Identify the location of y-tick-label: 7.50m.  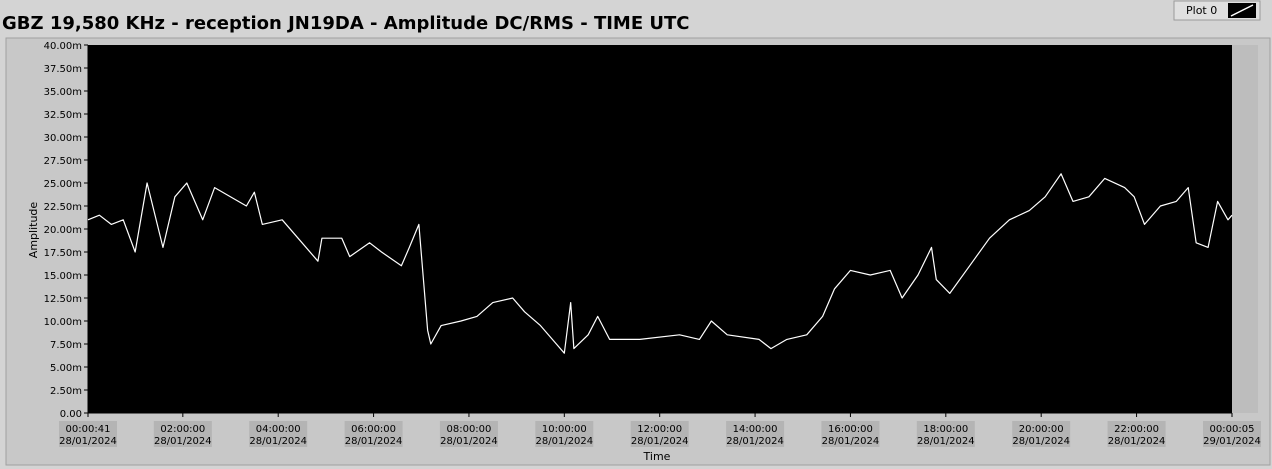
(66, 345).